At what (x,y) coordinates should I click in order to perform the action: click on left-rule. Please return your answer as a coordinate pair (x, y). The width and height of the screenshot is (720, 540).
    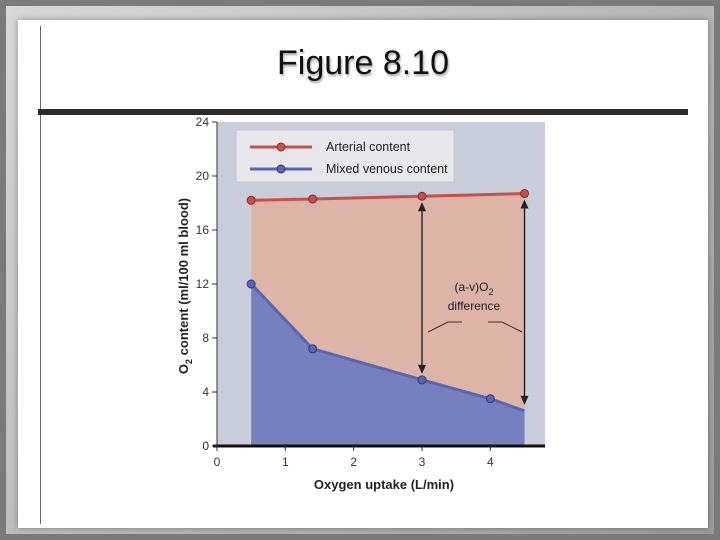
    Looking at the image, I should click on (40, 275).